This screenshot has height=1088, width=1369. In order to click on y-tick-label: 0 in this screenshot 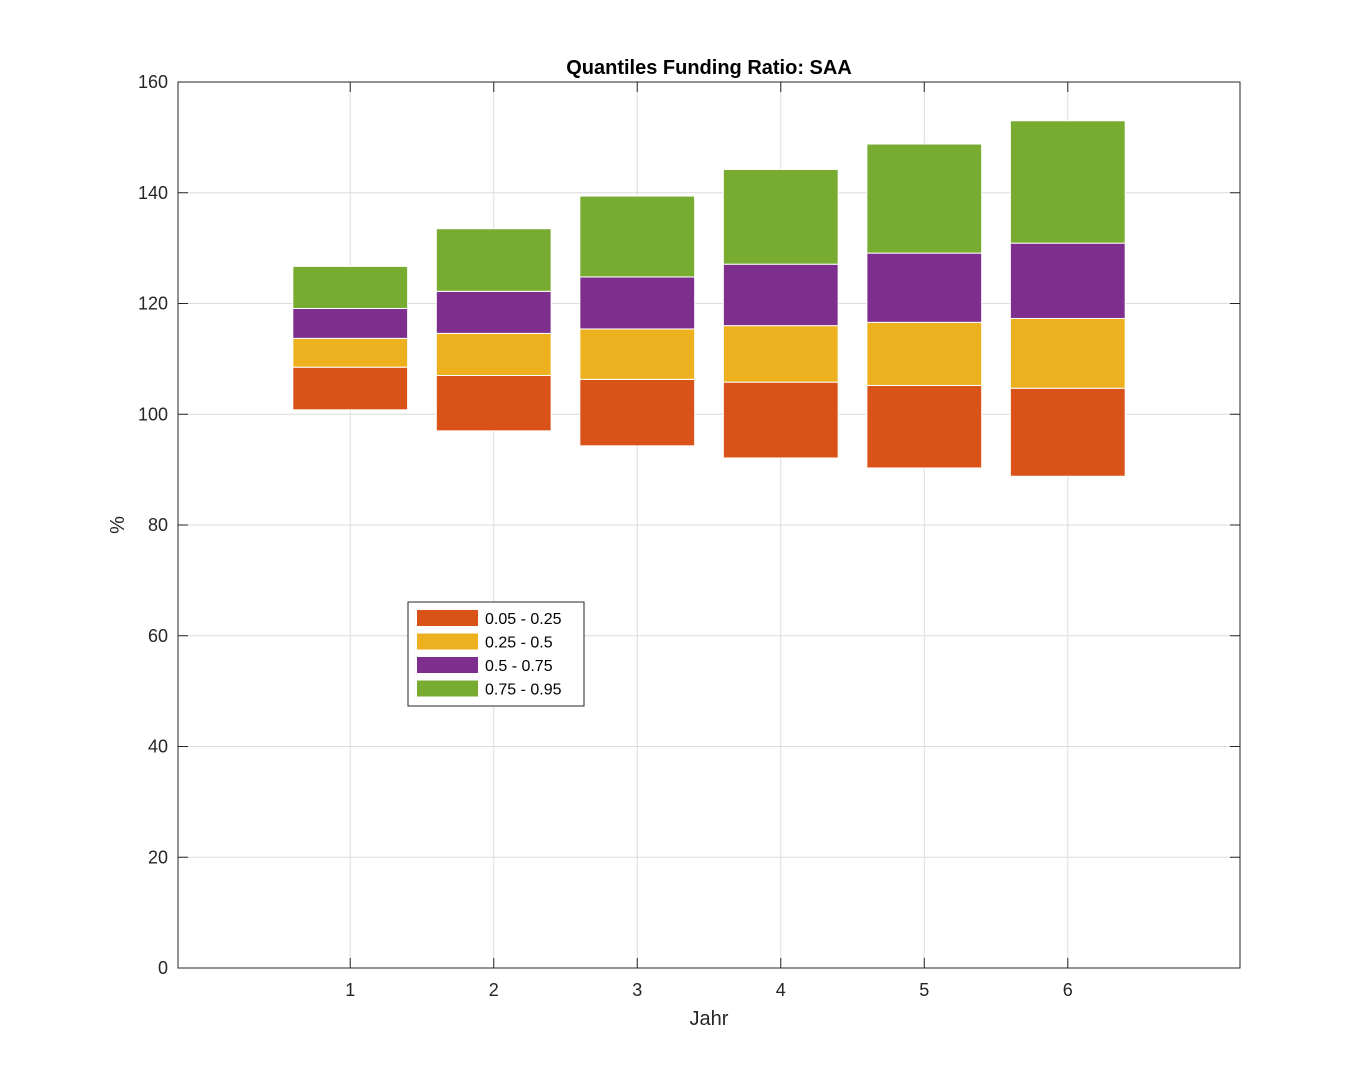, I will do `click(163, 968)`.